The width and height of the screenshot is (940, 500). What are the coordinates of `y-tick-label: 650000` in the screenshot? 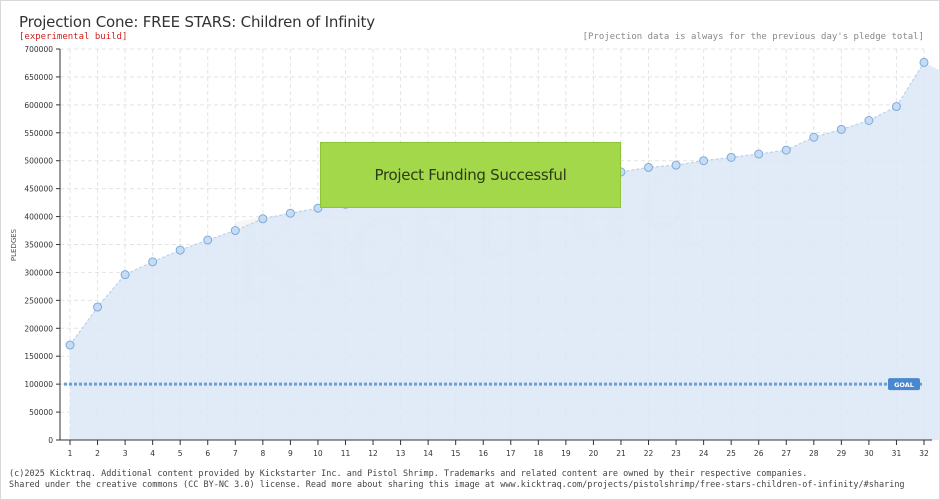 It's located at (38, 77).